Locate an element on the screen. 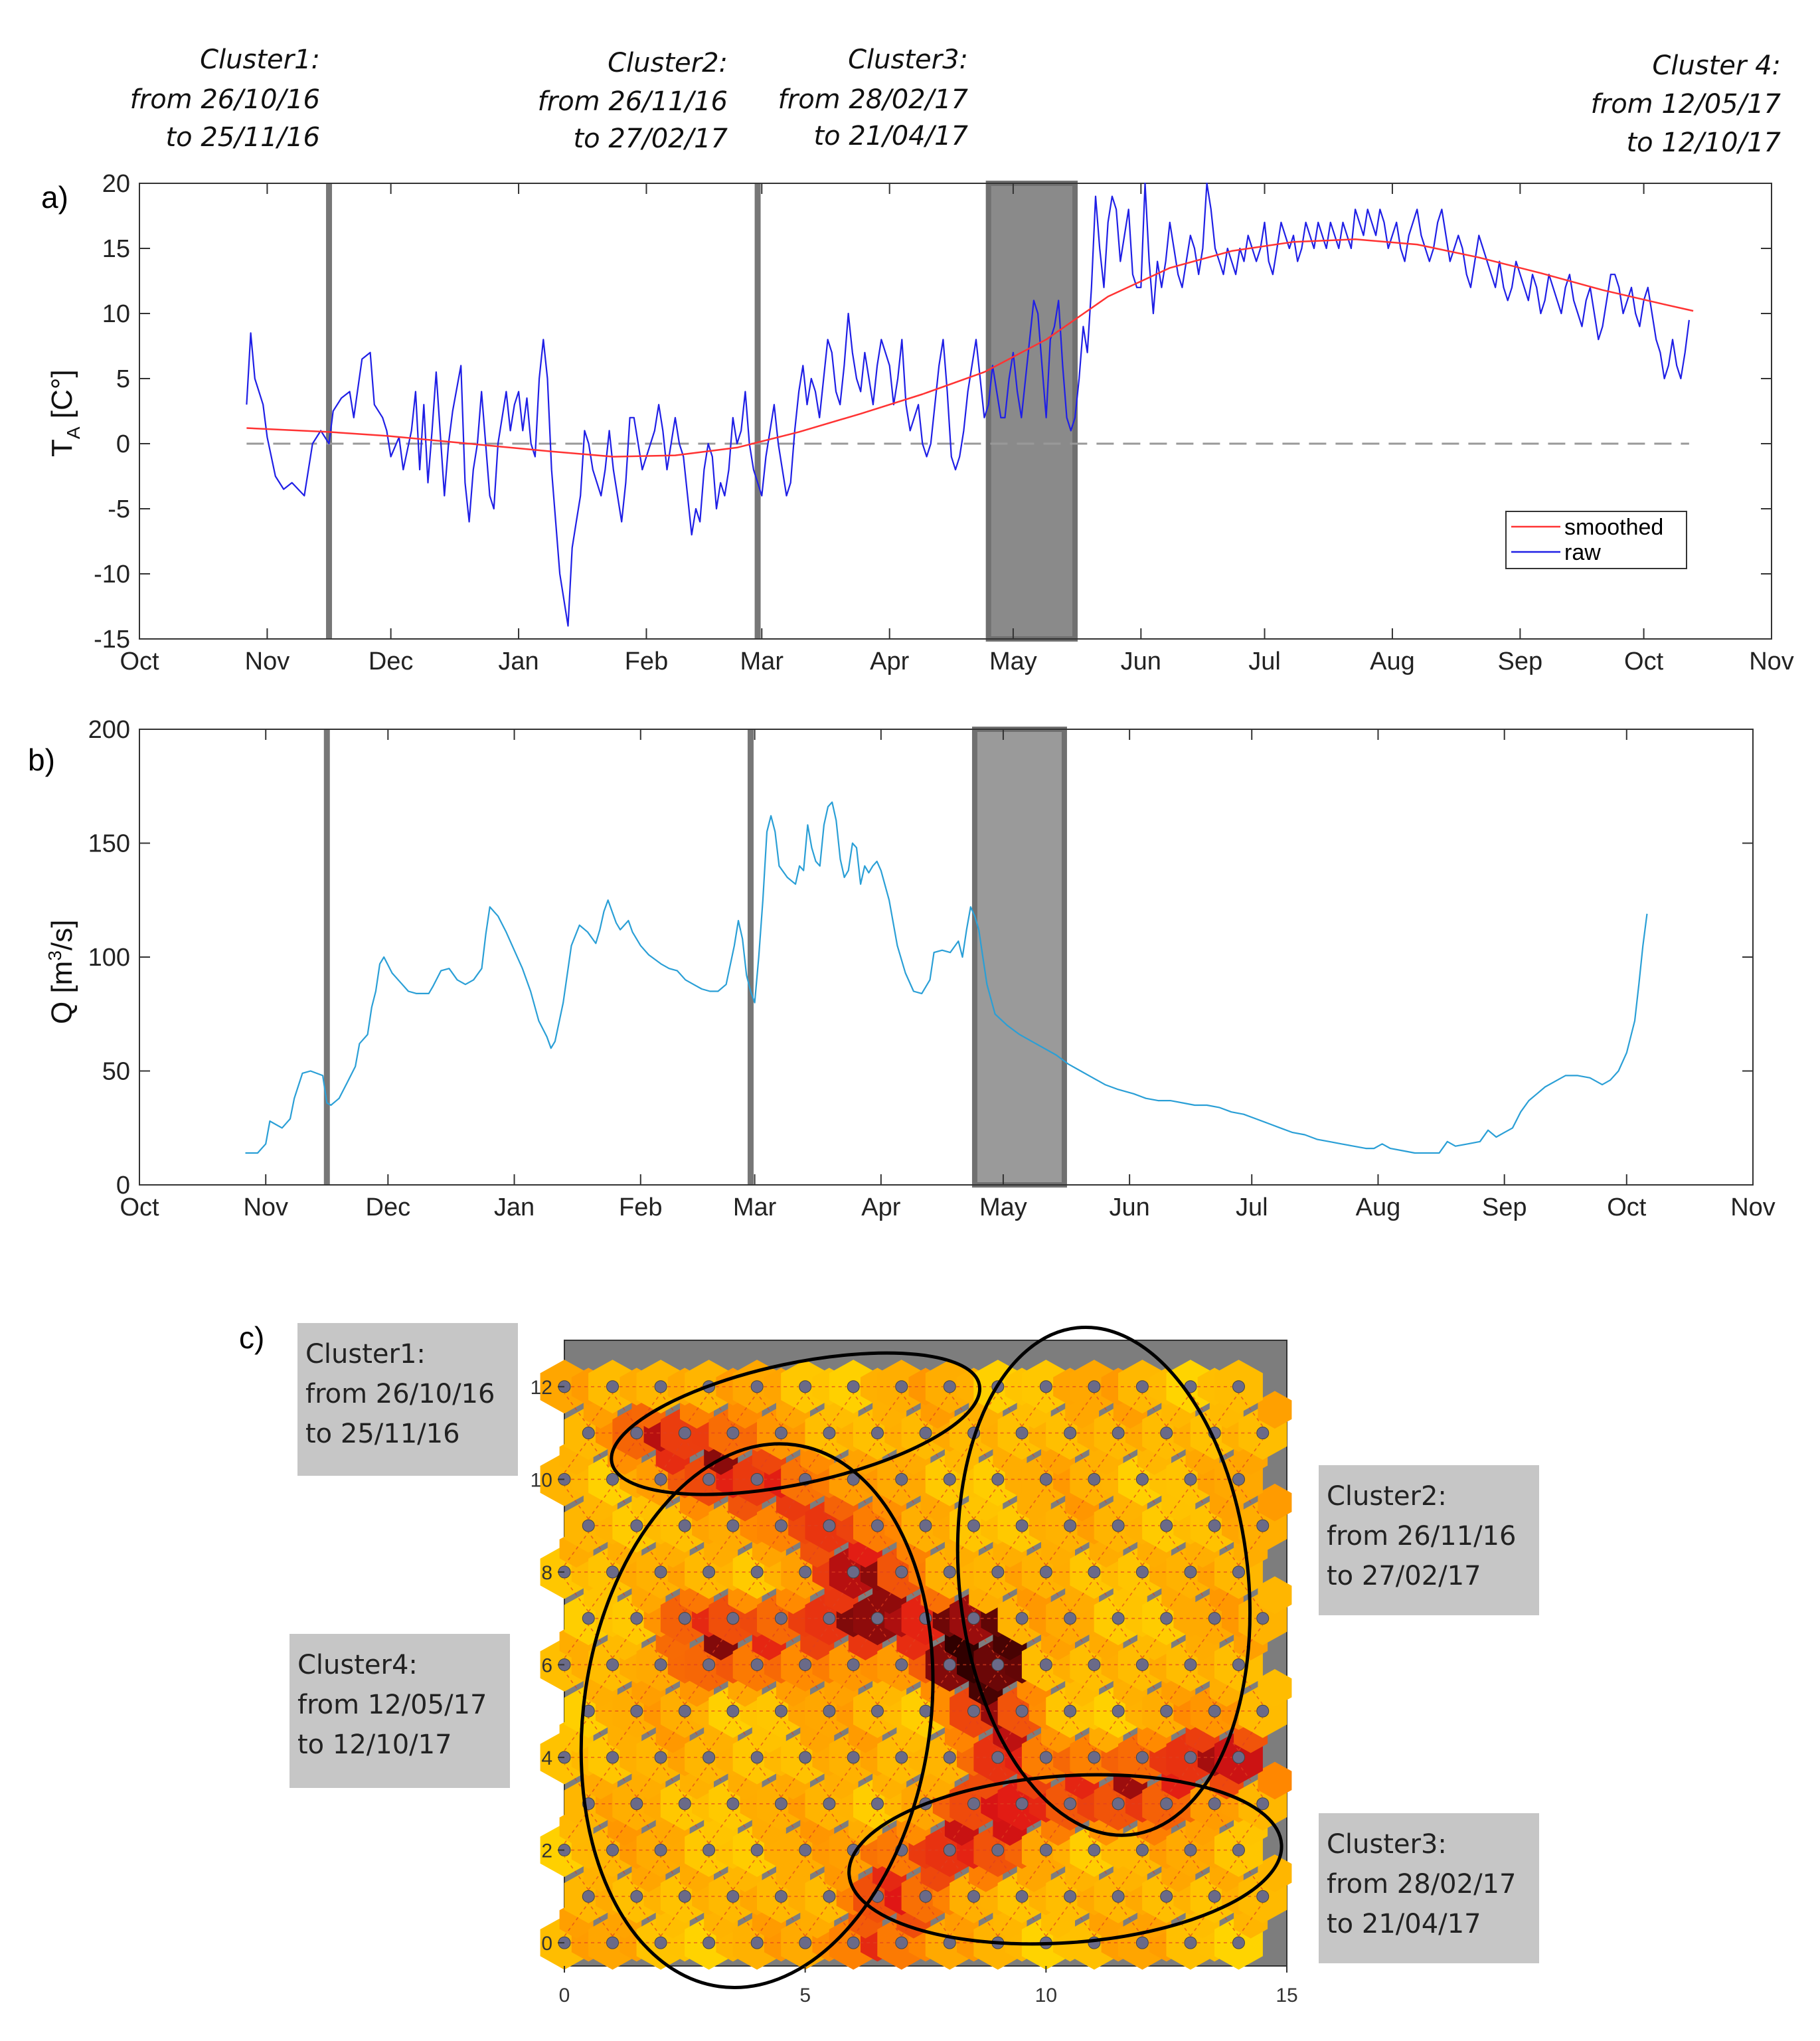 Image resolution: width=1820 pixels, height=2041 pixels. cluster3-box-to: to 21/04/17 is located at coordinates (1404, 1924).